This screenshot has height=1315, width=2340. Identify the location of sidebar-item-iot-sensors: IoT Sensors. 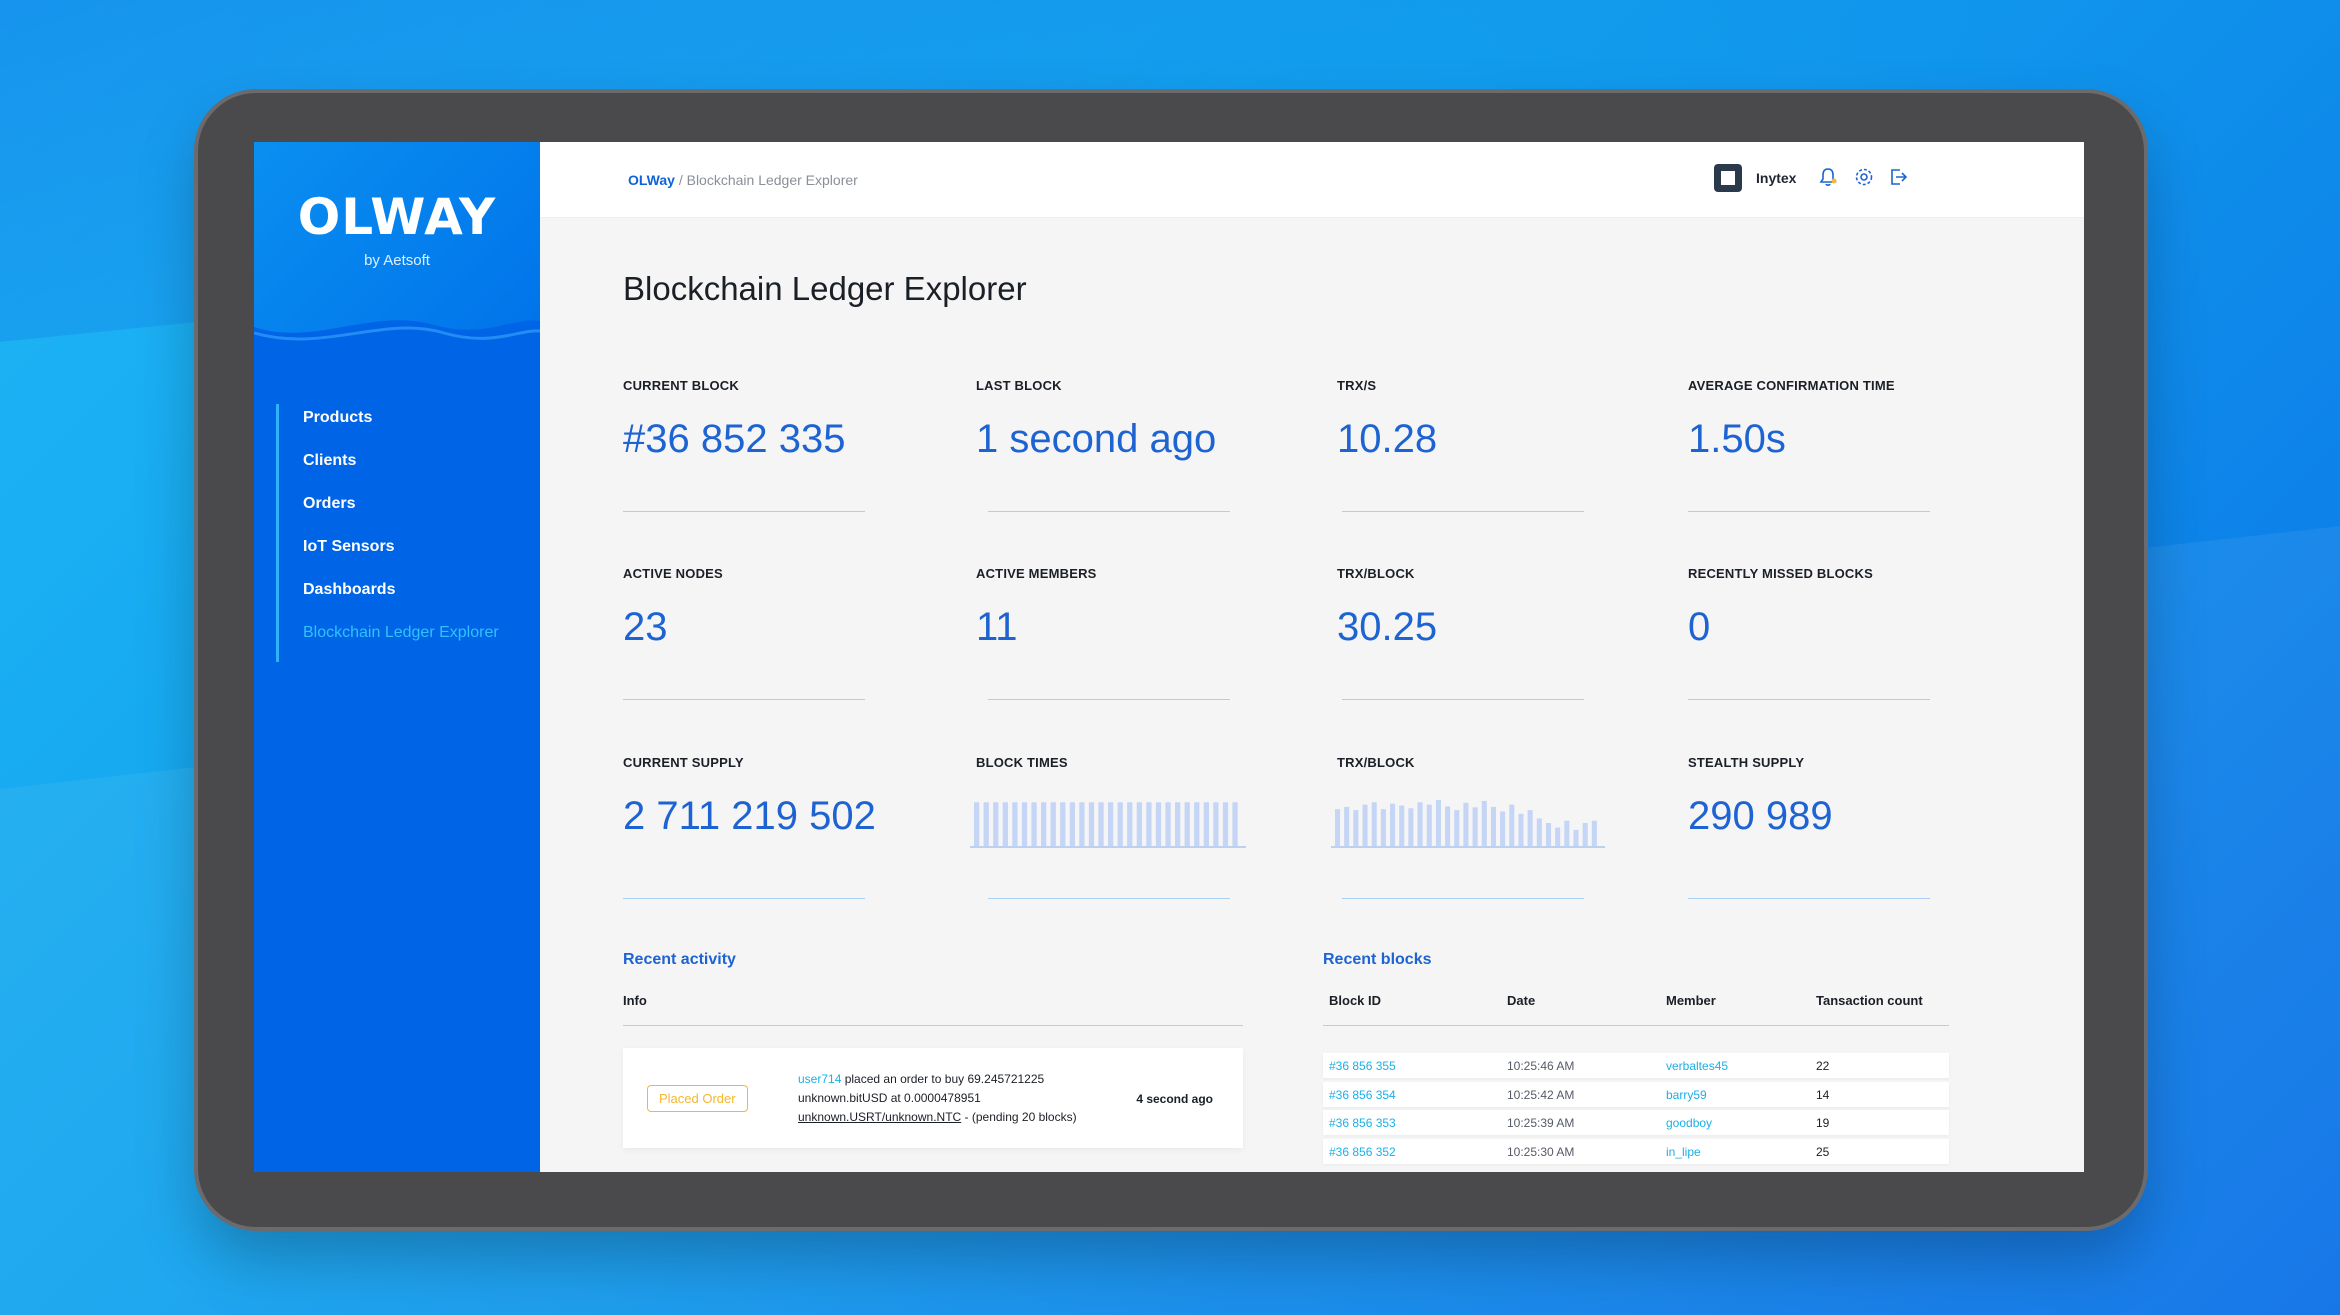
(409, 554).